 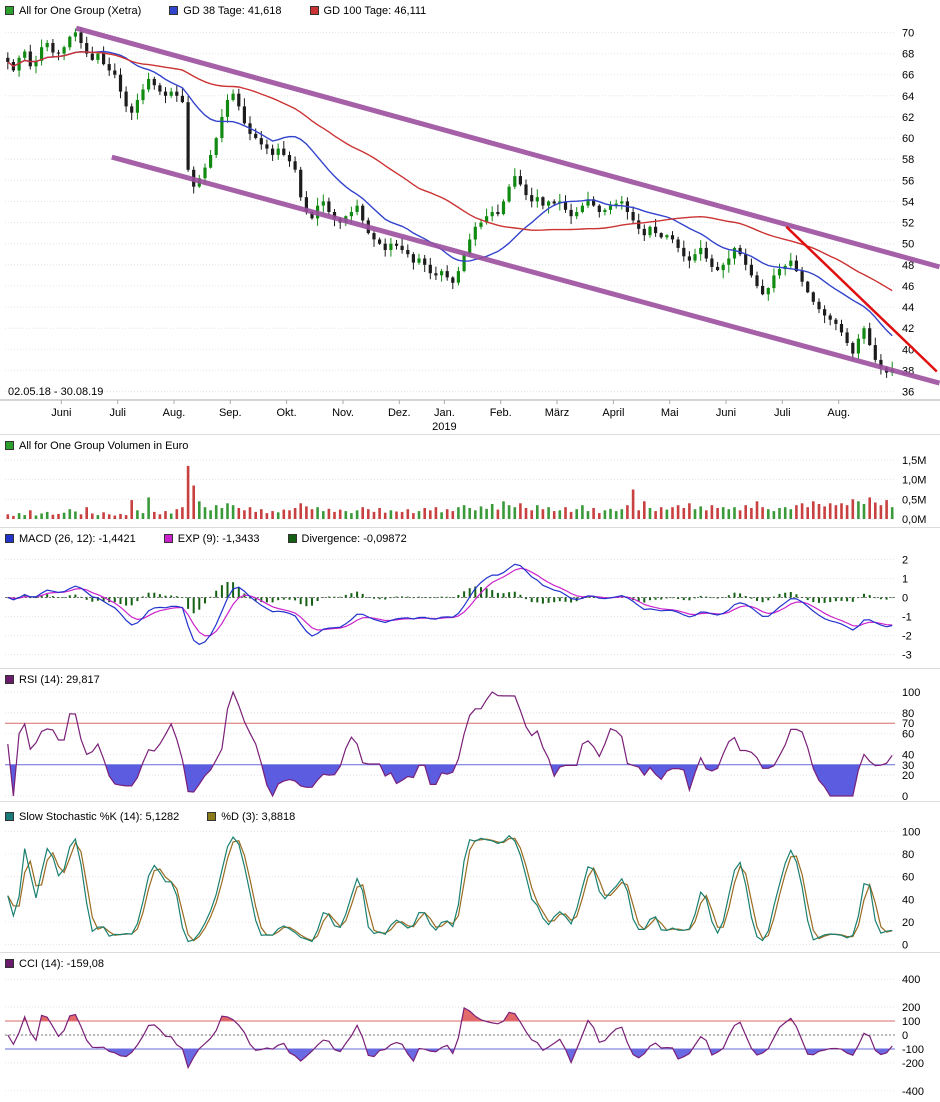 What do you see at coordinates (9, 538) in the screenshot?
I see `macd-swatch` at bounding box center [9, 538].